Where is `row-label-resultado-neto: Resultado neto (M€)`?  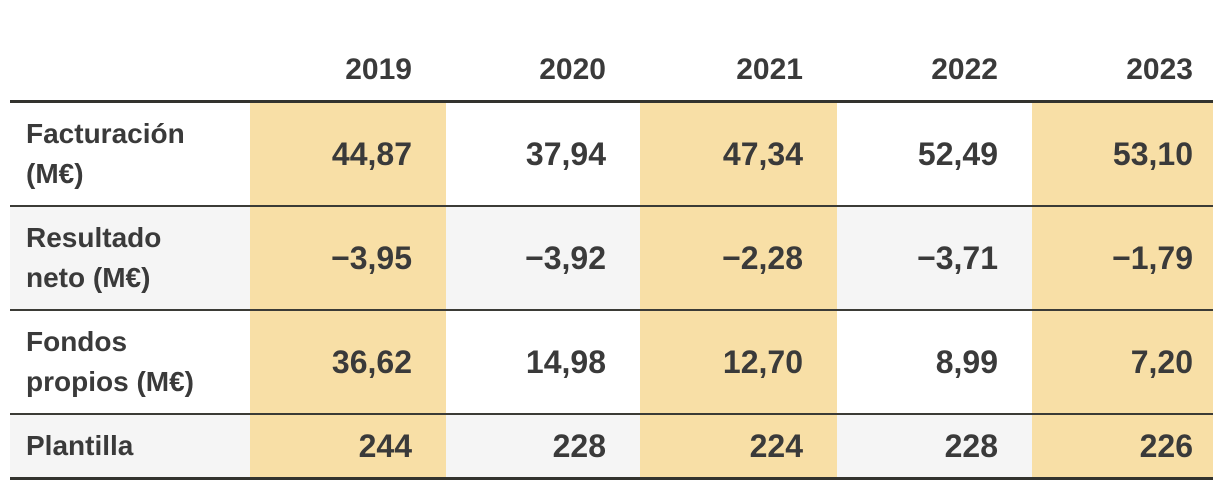 row-label-resultado-neto: Resultado neto (M€) is located at coordinates (130, 258).